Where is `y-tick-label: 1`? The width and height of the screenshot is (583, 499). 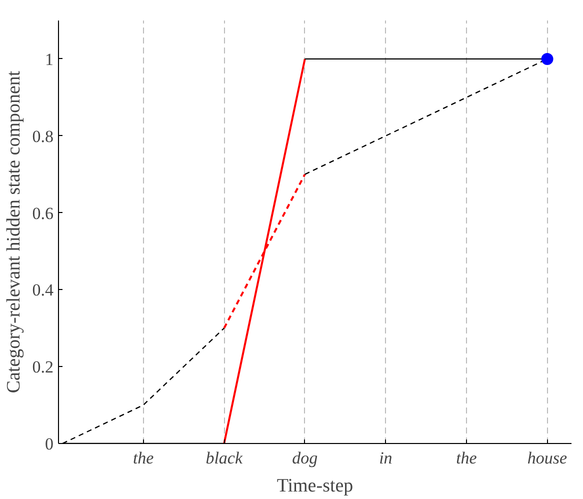 y-tick-label: 1 is located at coordinates (49, 59).